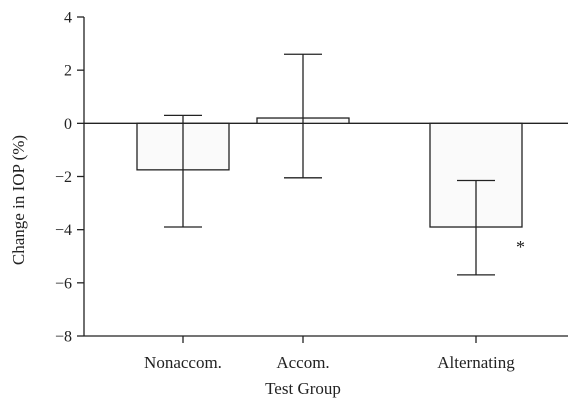  What do you see at coordinates (68, 71) in the screenshot?
I see `y-tick-label: 2` at bounding box center [68, 71].